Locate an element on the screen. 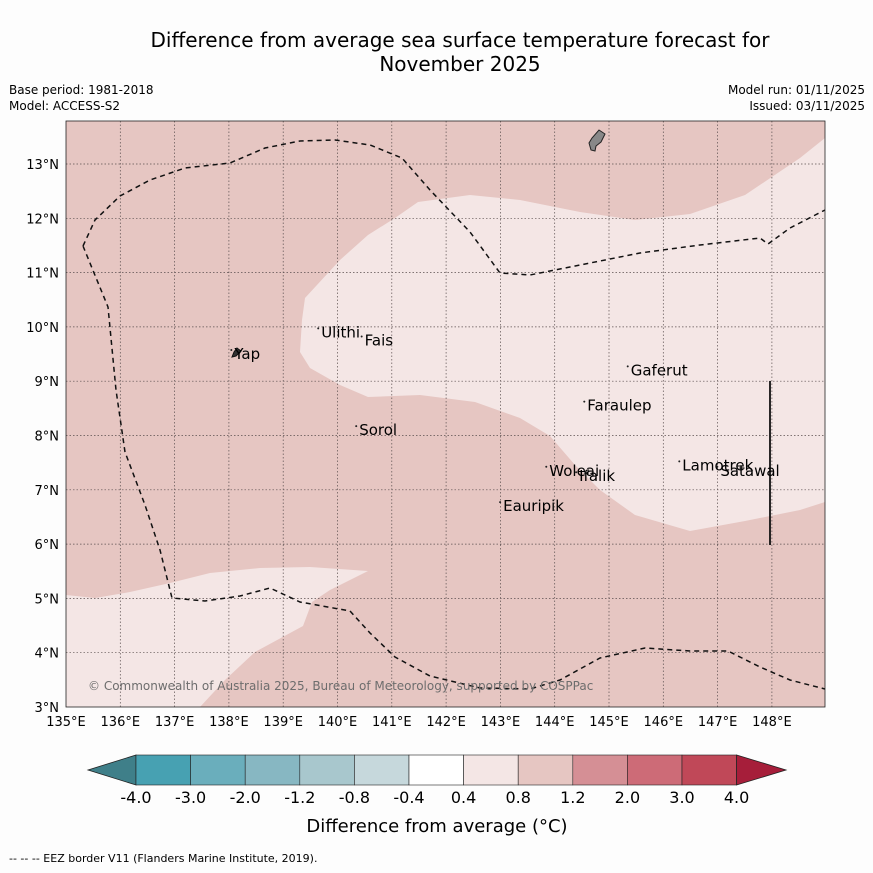 This screenshot has width=873, height=873. colorbar-label: -4.0 is located at coordinates (135, 797).